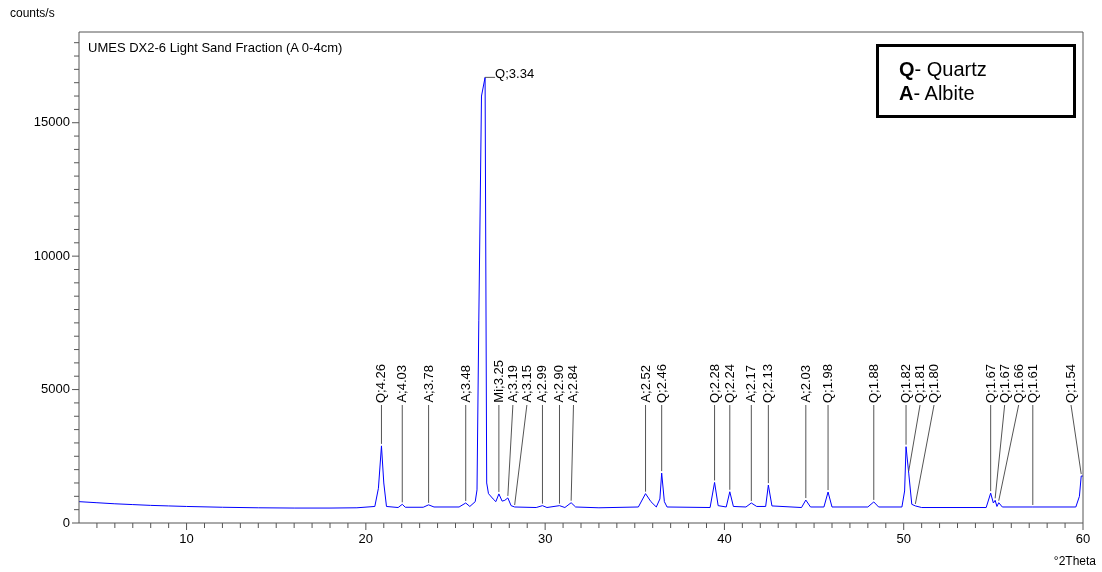 The image size is (1102, 572). I want to click on annotation: A;3.15, so click(526, 384).